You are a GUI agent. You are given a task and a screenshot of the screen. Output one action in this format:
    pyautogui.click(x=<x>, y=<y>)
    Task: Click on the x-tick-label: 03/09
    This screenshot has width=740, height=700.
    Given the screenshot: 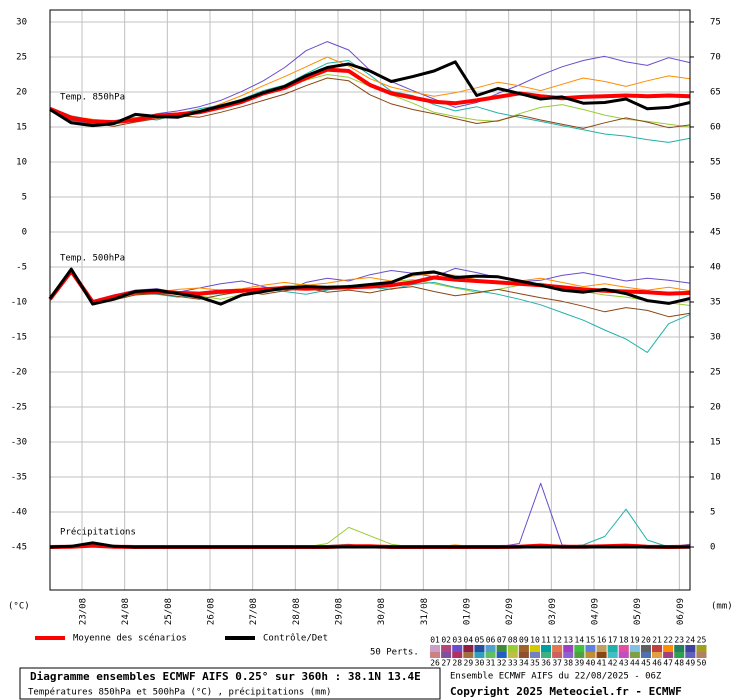 What is the action you would take?
    pyautogui.click(x=553, y=611)
    